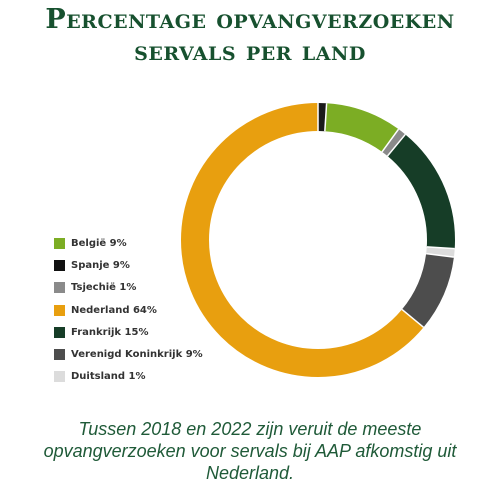 The height and width of the screenshot is (490, 500). Describe the element at coordinates (110, 332) in the screenshot. I see `legend-label: Frankrijk 15%` at that location.